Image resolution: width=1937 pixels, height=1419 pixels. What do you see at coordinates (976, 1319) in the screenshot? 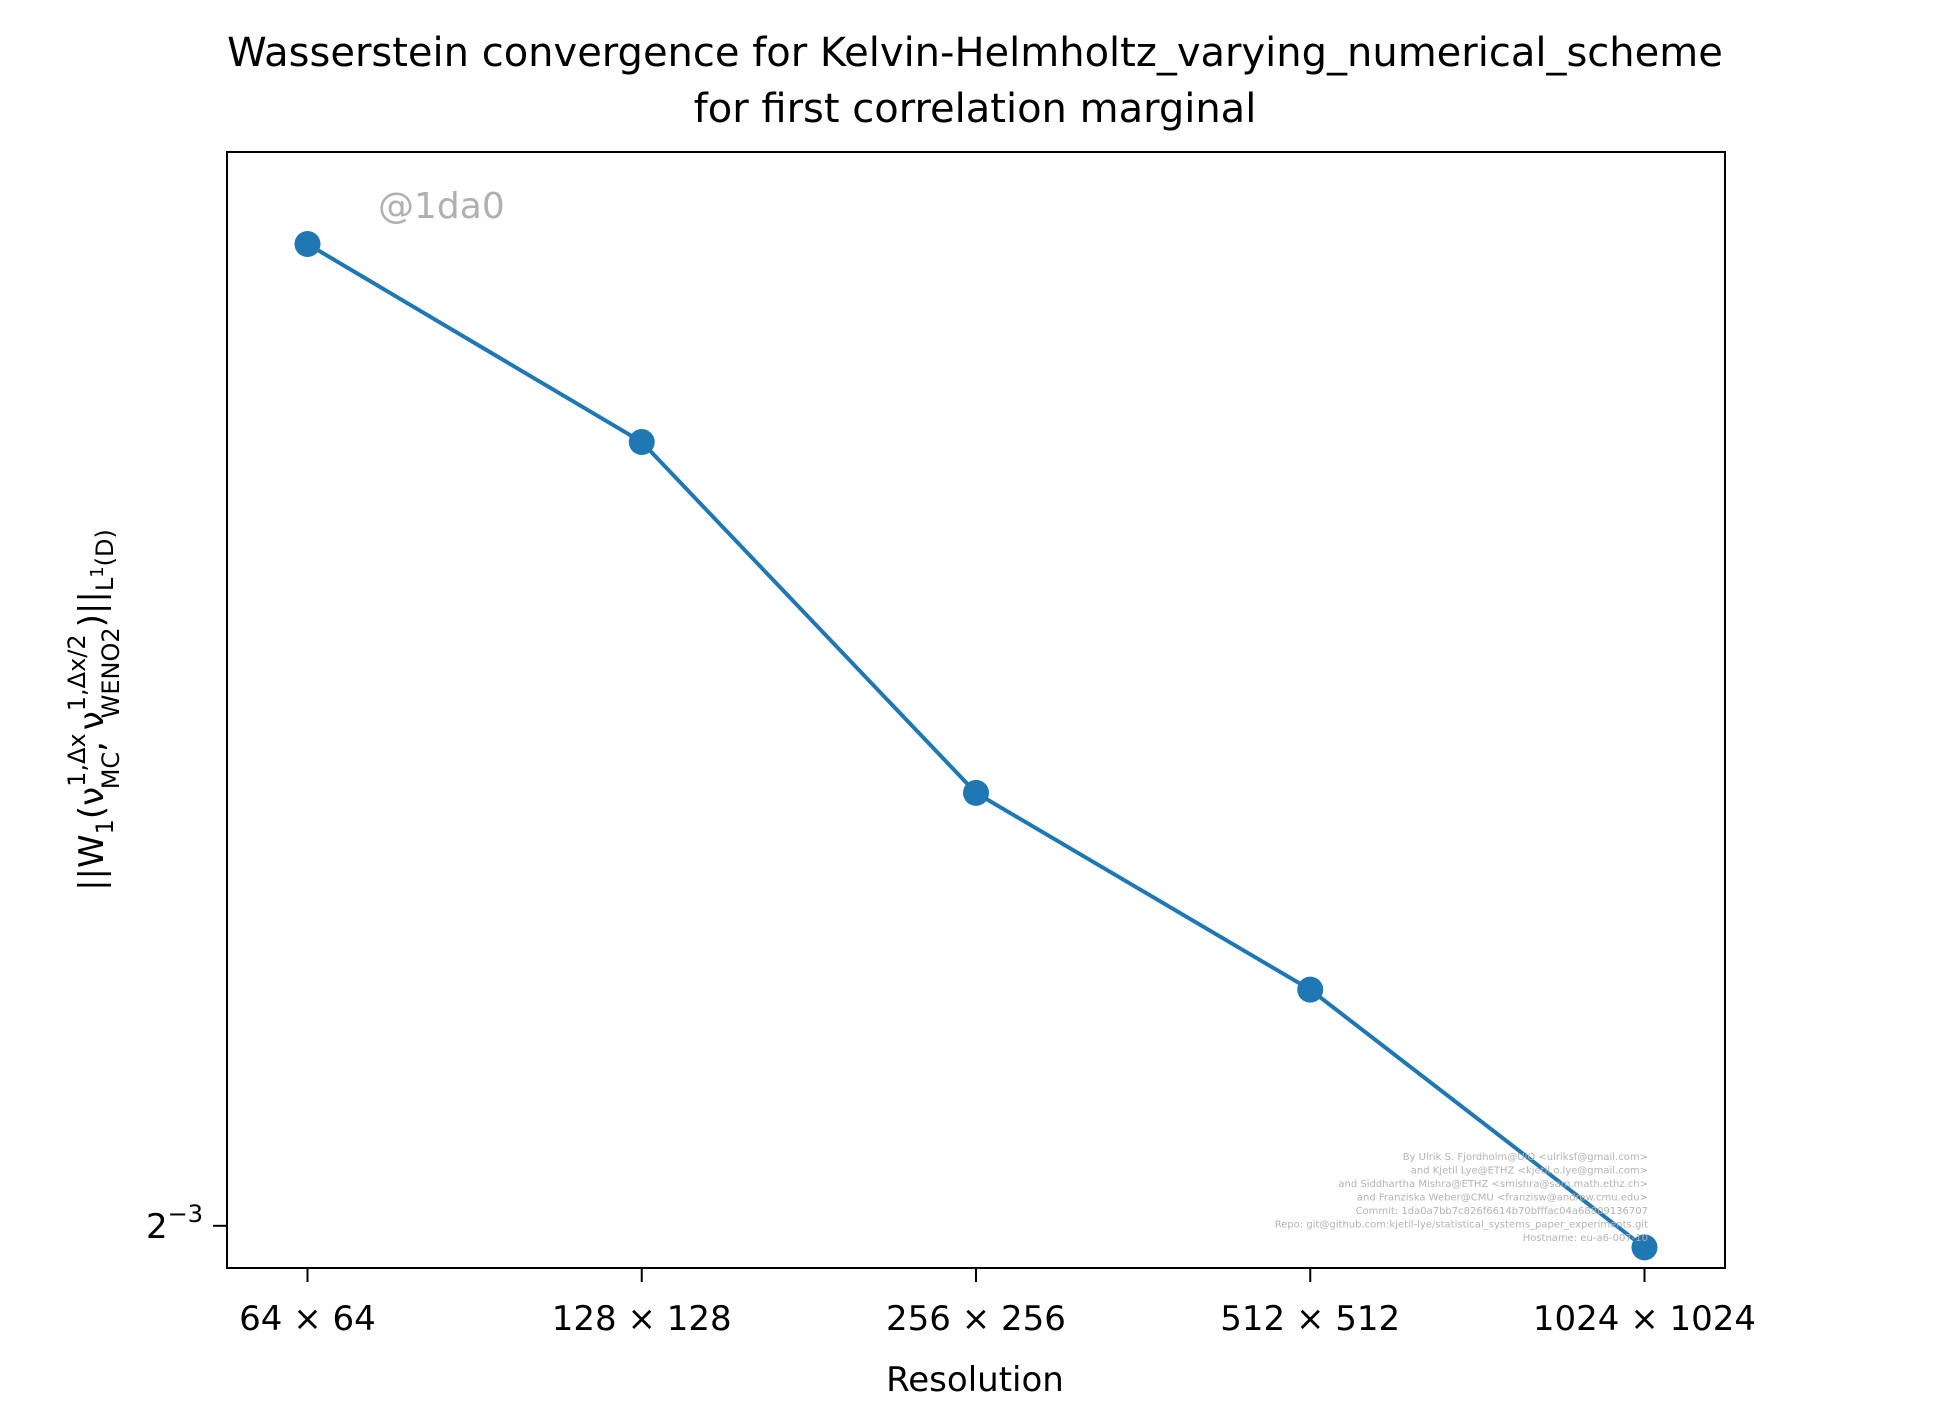
I see `x-tick-label-256: 256 × 256` at bounding box center [976, 1319].